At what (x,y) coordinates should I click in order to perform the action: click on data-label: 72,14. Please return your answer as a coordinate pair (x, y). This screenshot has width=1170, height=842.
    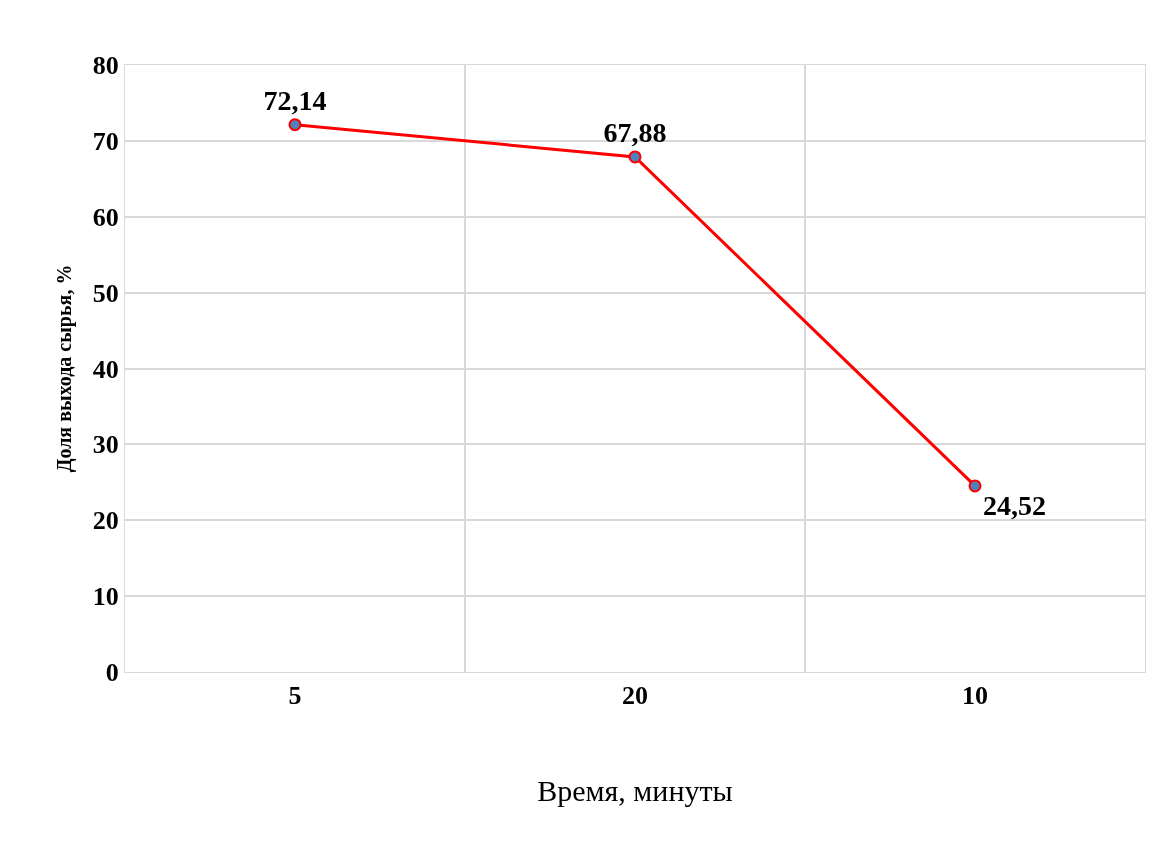
    Looking at the image, I should click on (295, 100).